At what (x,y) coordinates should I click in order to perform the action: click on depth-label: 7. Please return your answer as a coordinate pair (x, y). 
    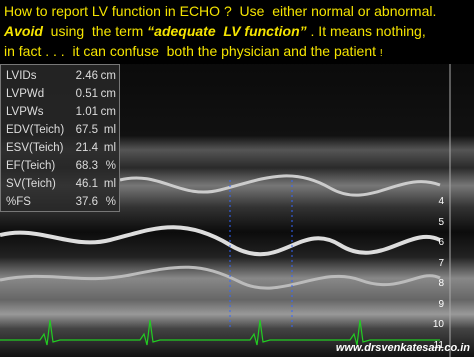
    Looking at the image, I should click on (441, 263).